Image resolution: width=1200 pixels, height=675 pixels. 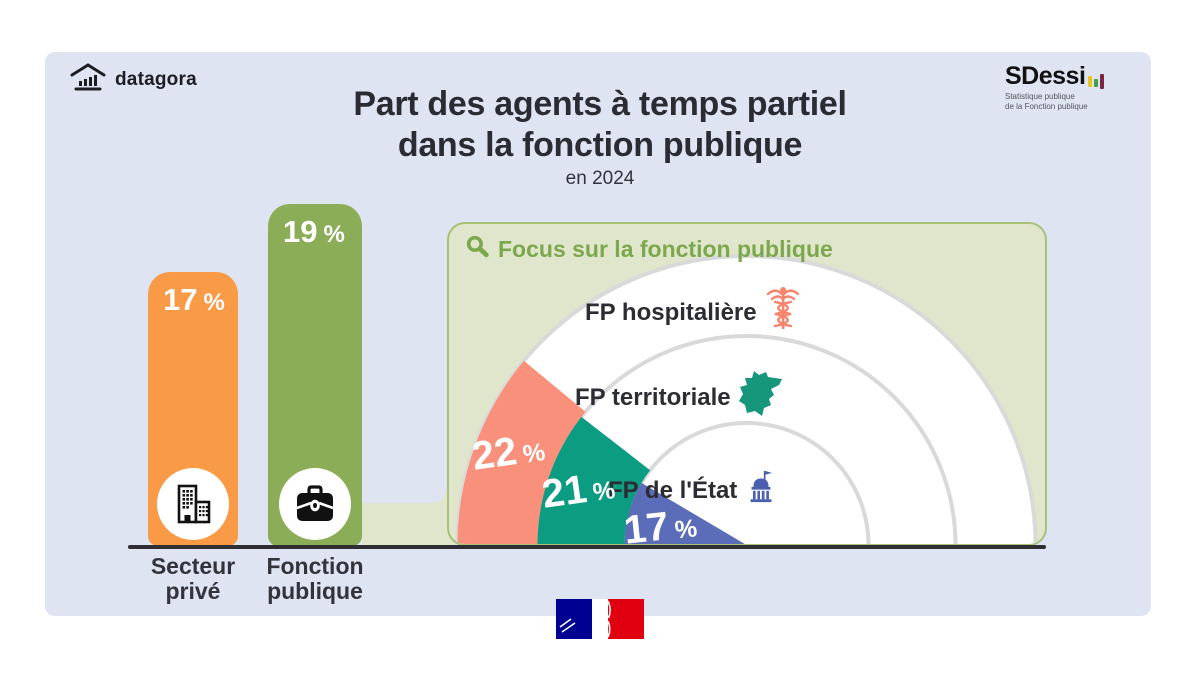 I want to click on datagora-chart-icon, so click(x=88, y=79).